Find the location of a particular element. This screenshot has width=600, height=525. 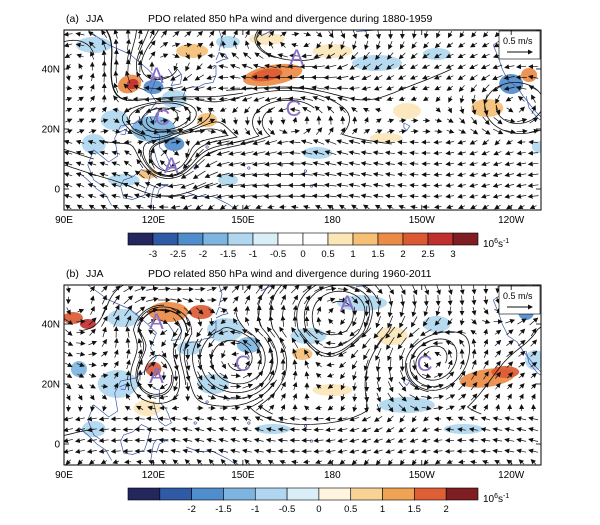

panel-a-ref-vector-label: 0.5 m/s is located at coordinates (518, 41).